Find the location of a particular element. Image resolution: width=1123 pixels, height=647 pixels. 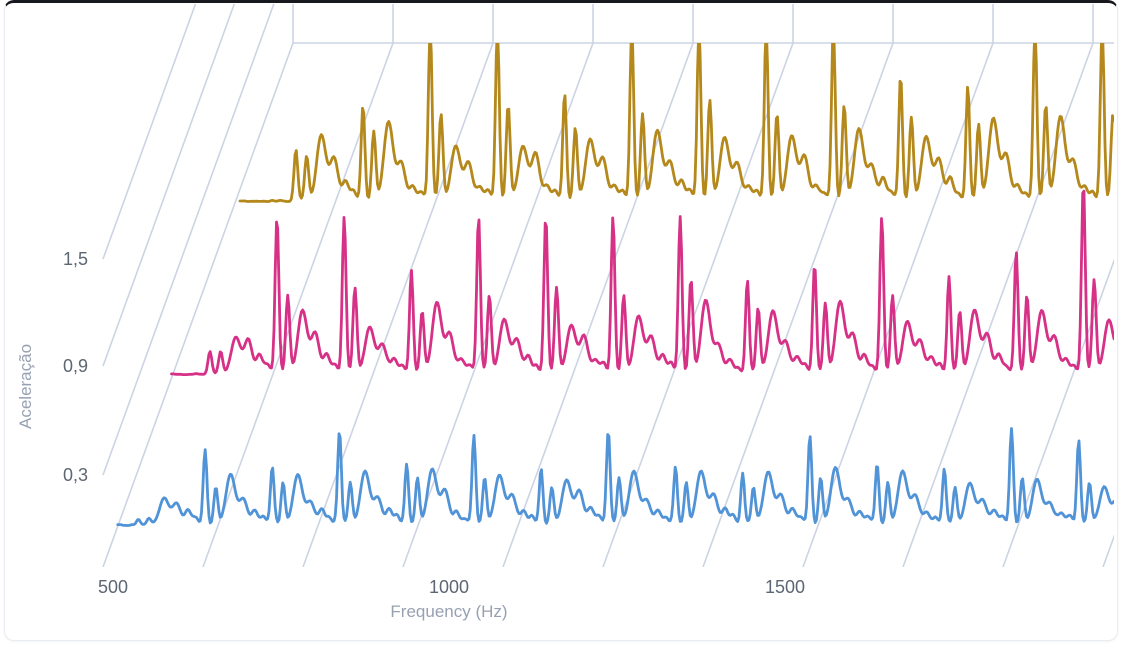

x-tick-label-1500: 1500 is located at coordinates (785, 587).